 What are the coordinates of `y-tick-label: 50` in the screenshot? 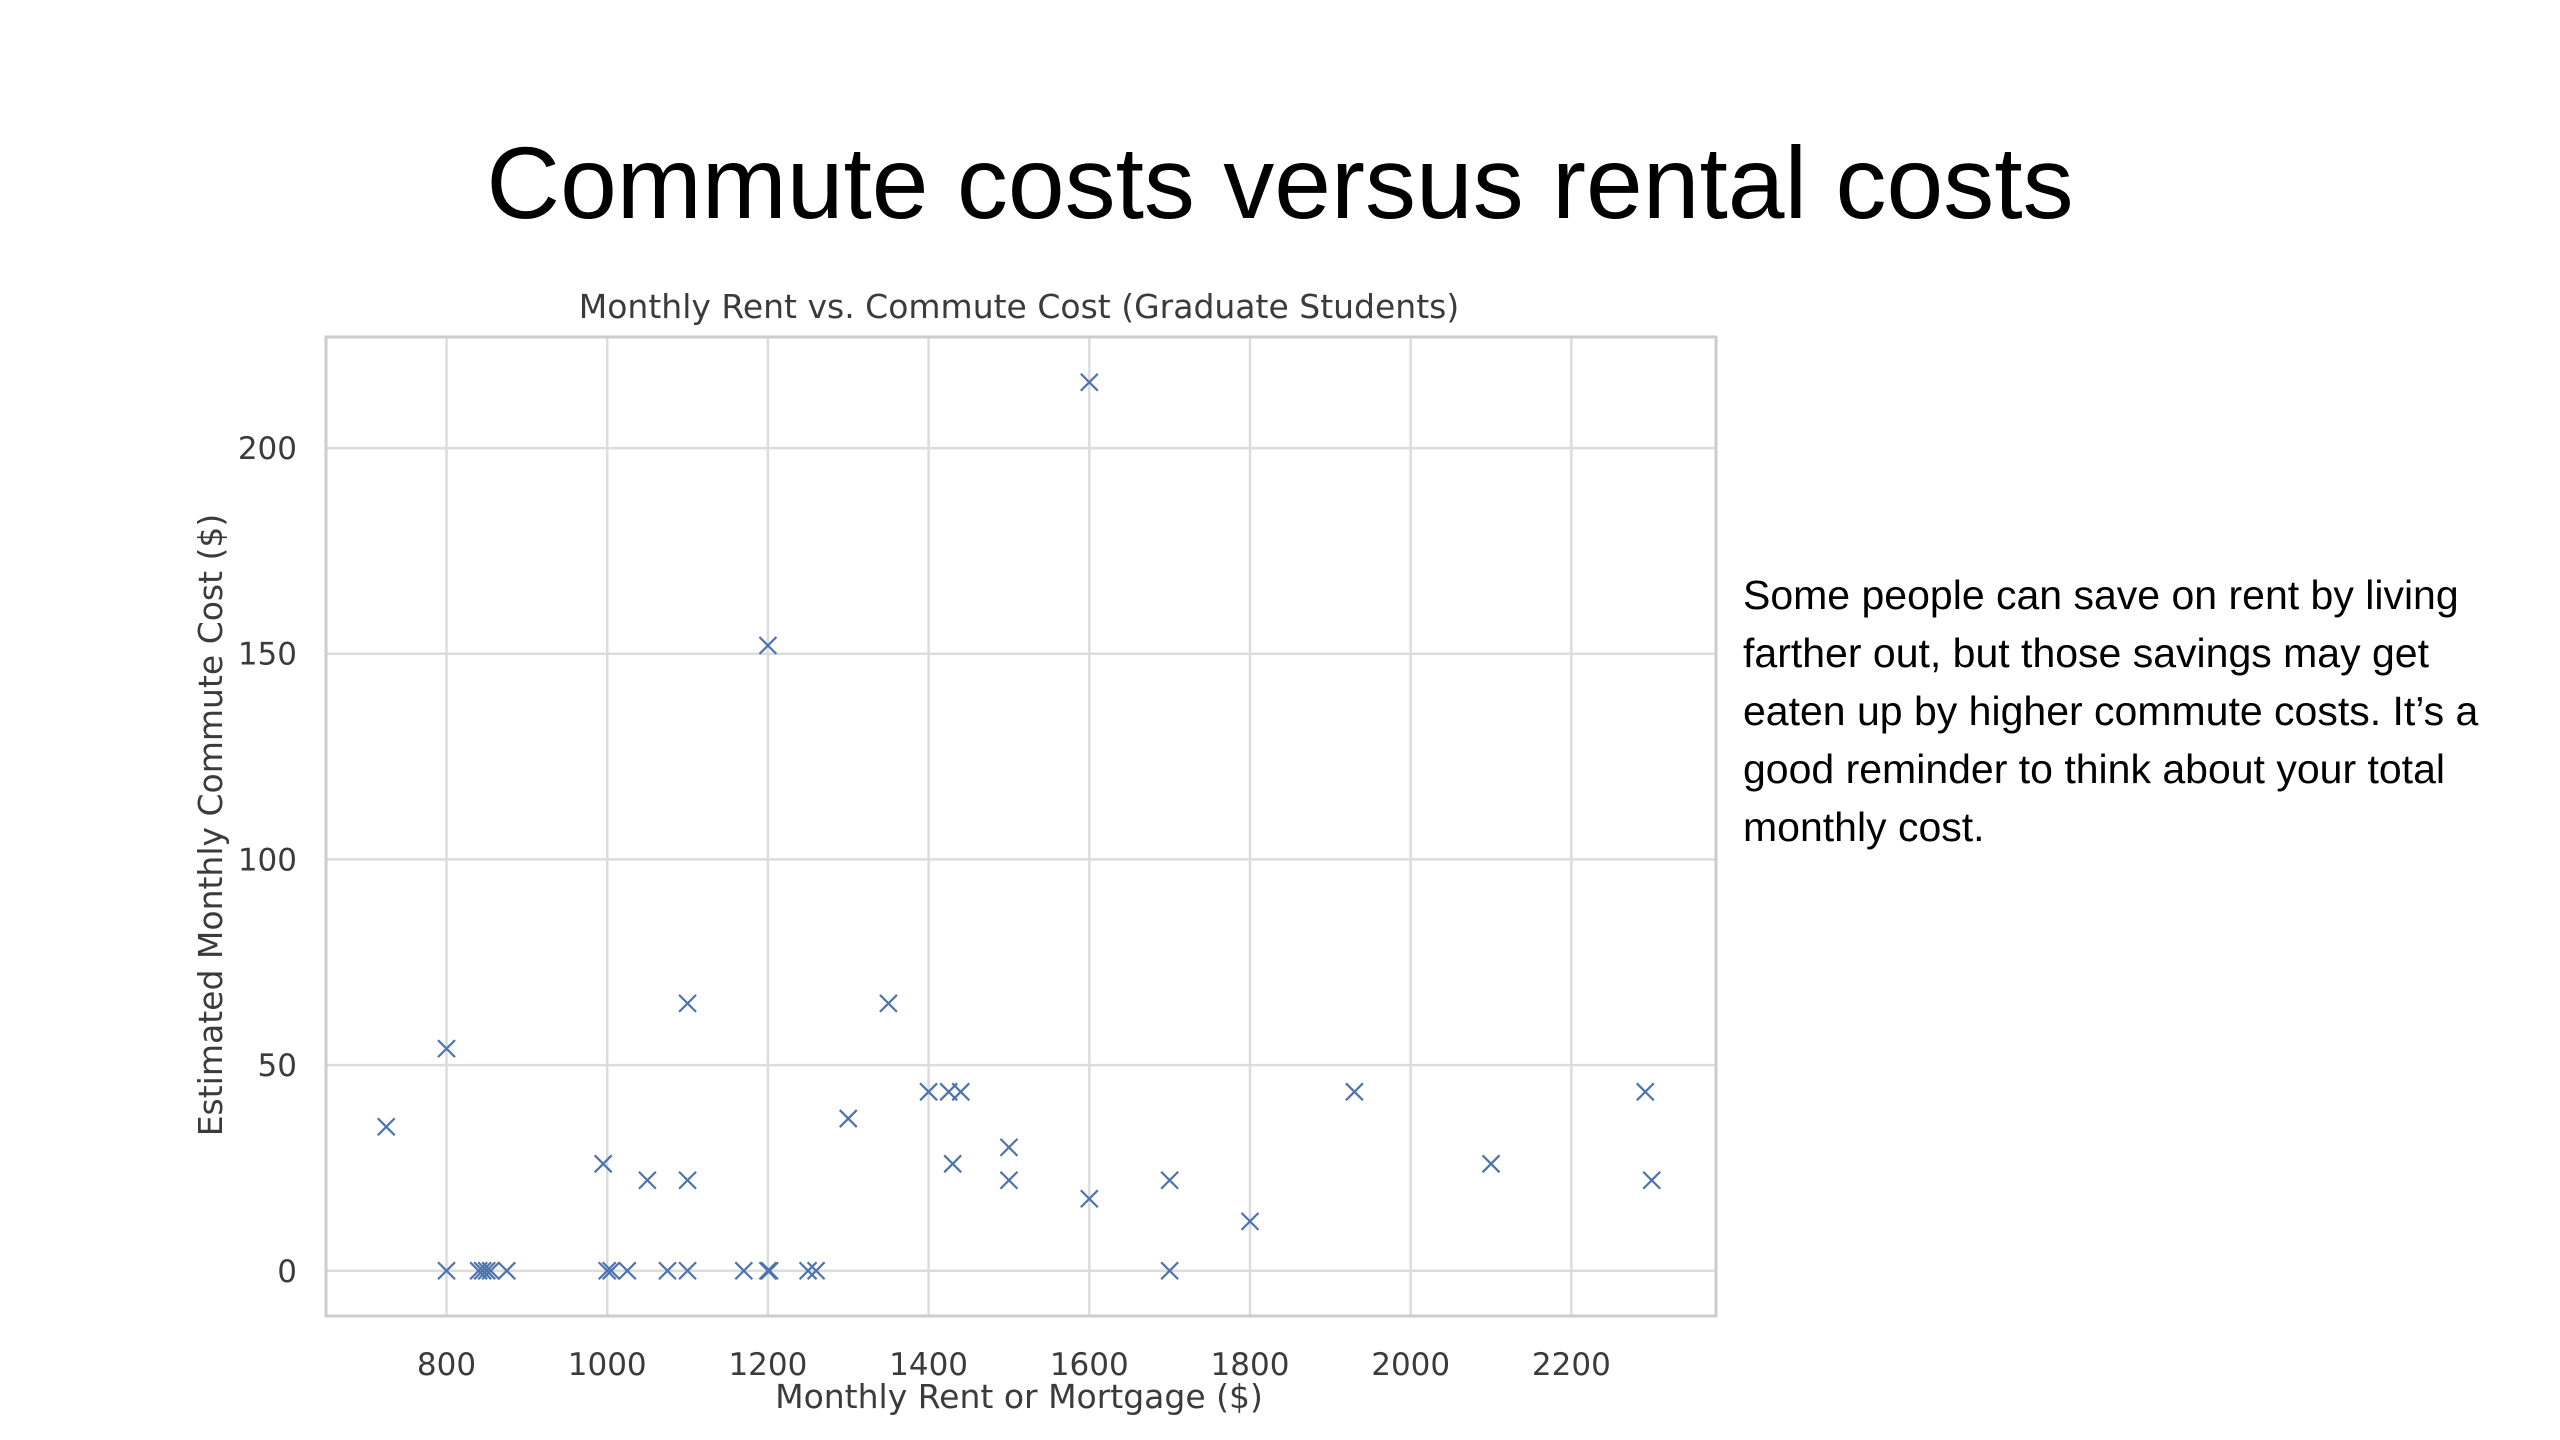 It's located at (277, 1066).